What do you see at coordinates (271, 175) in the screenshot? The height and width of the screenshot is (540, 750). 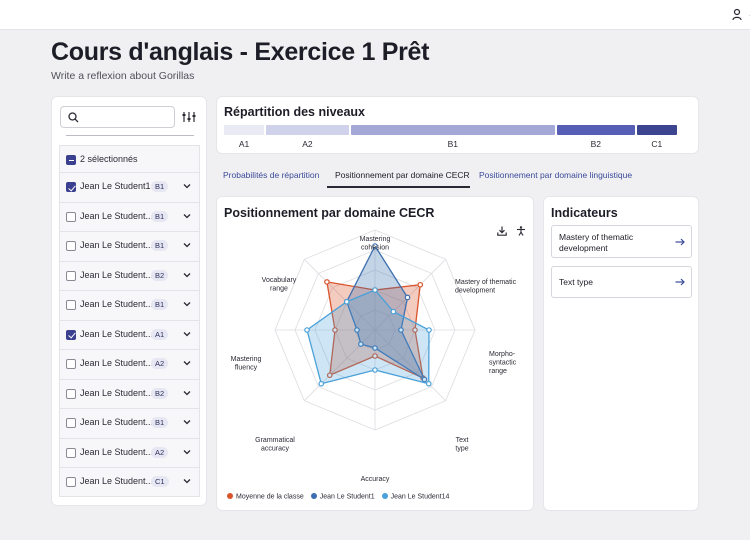 I see `tab-0: Probabilités de répartition` at bounding box center [271, 175].